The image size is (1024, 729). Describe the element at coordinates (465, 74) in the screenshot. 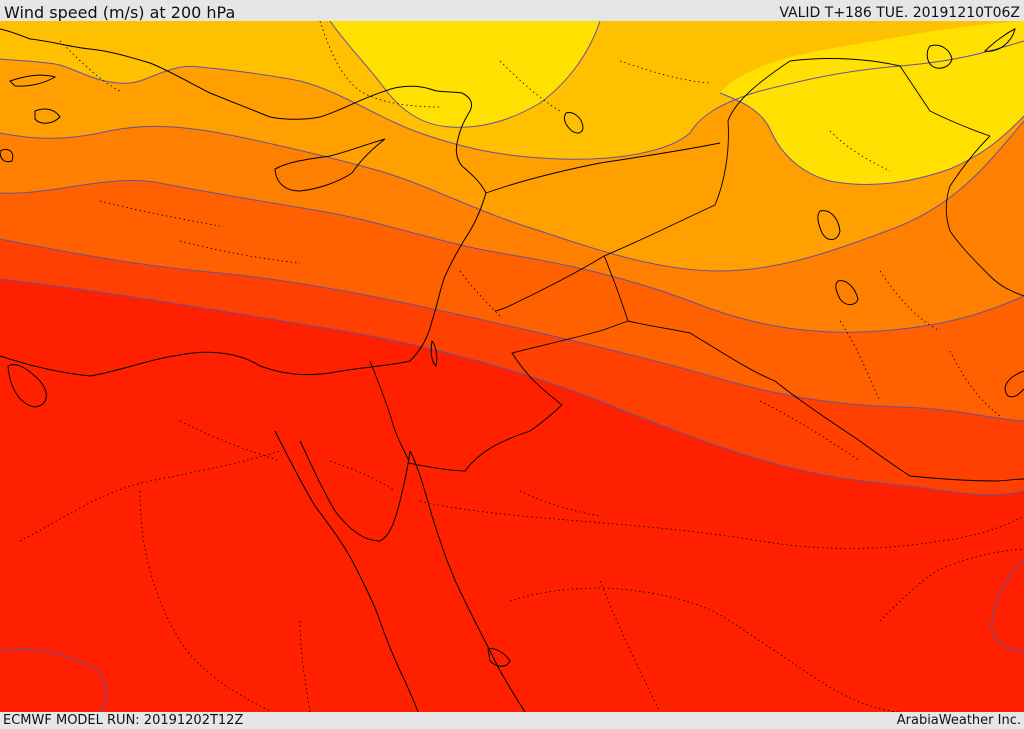

I see `wind-band-1-north` at that location.